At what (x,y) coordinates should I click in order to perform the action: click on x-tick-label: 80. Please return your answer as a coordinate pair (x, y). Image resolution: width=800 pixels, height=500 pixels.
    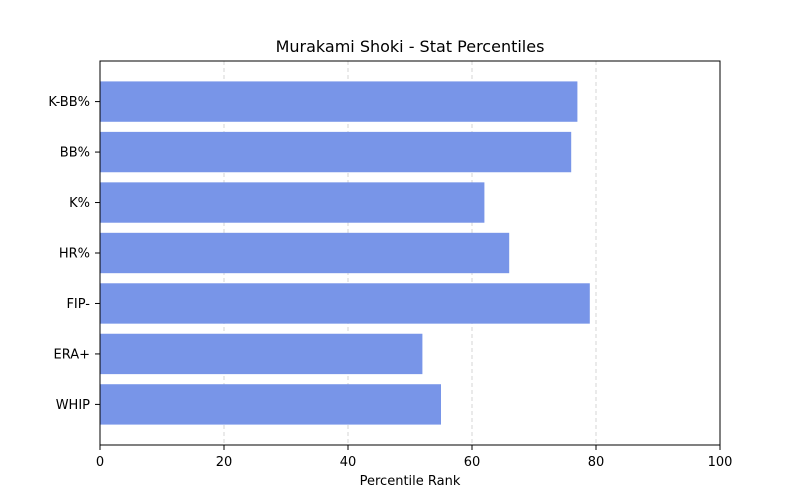
    Looking at the image, I should click on (596, 462).